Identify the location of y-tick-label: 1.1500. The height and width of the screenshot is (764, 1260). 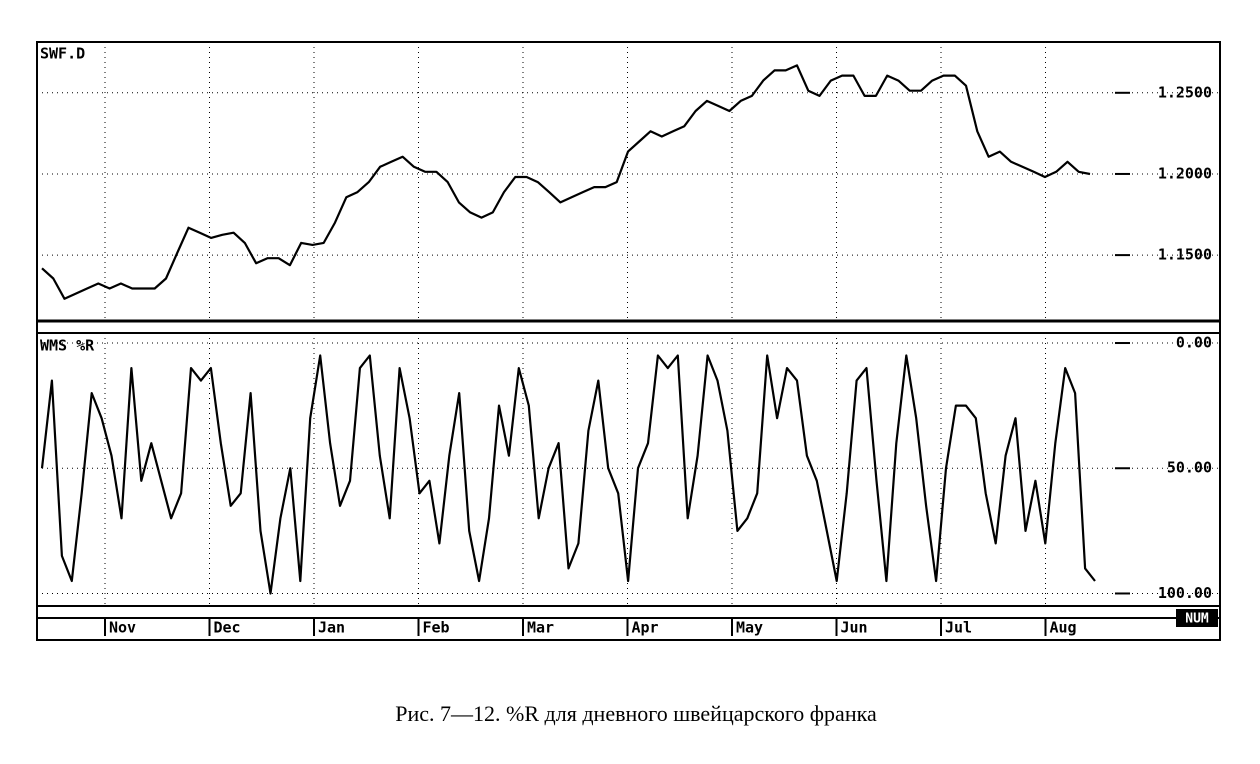
(1185, 255).